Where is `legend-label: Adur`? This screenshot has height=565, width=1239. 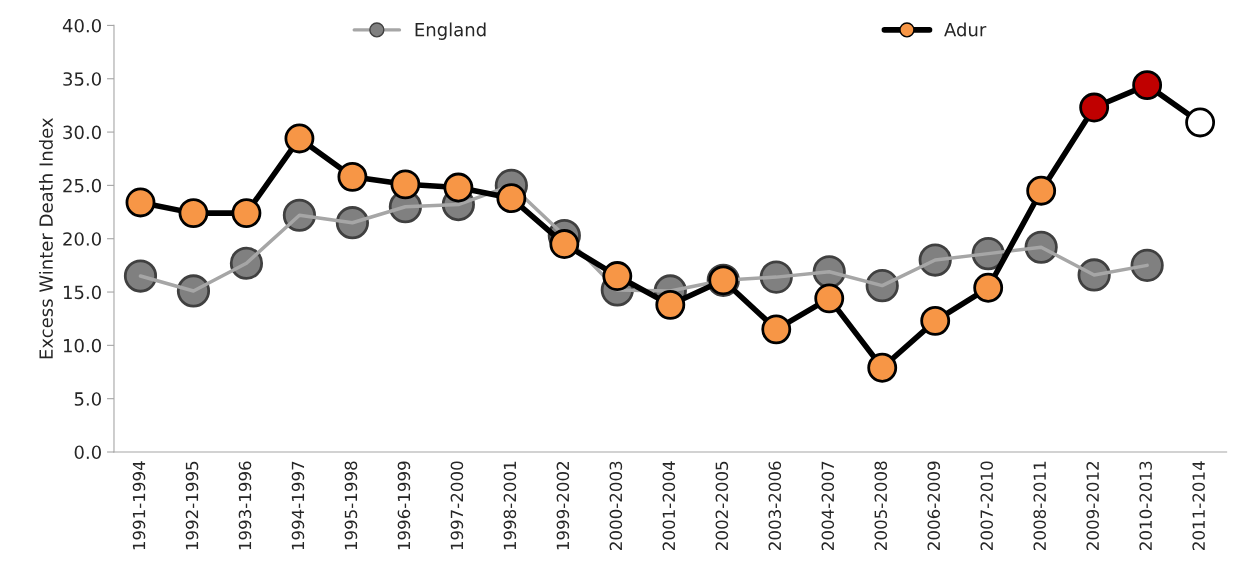 legend-label: Adur is located at coordinates (965, 29).